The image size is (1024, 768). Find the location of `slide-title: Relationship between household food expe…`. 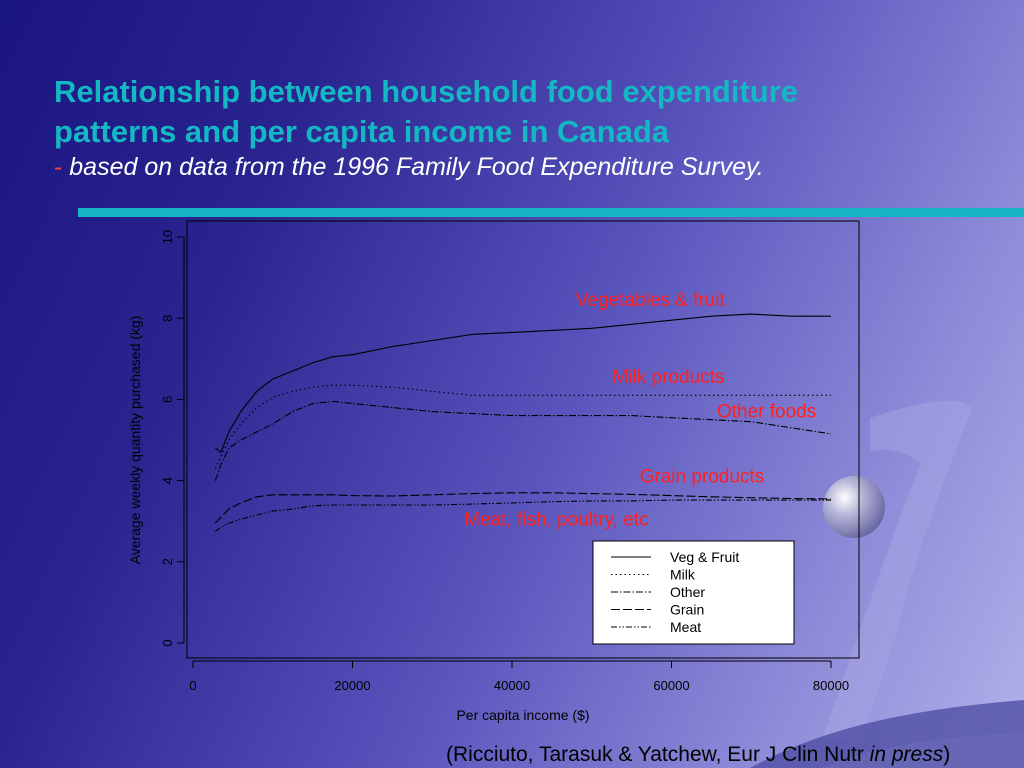

slide-title: Relationship between household food expe… is located at coordinates (426, 112).